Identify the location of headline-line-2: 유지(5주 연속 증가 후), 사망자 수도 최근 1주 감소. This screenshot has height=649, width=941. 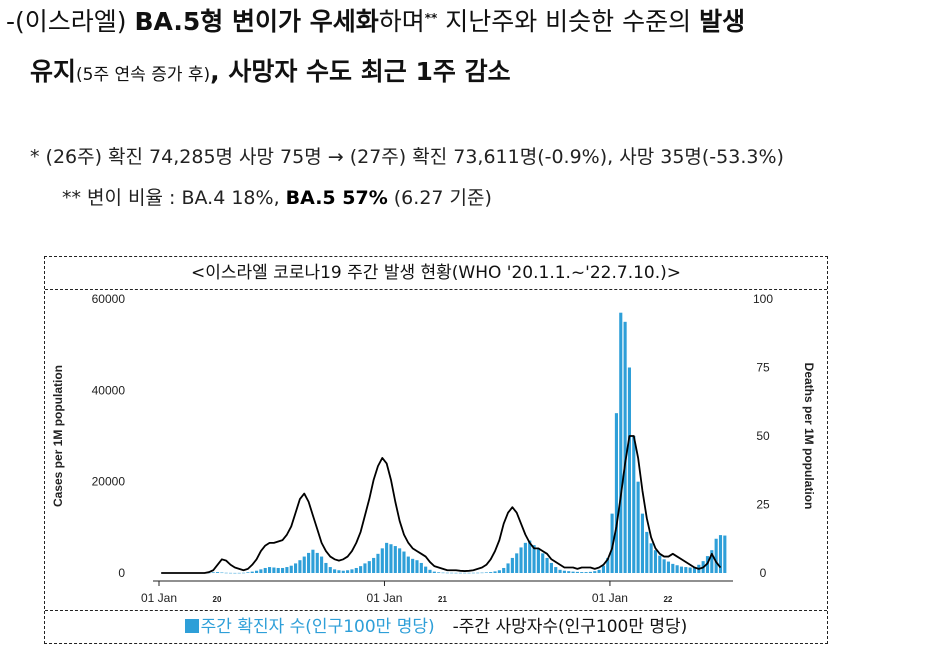
(485, 73).